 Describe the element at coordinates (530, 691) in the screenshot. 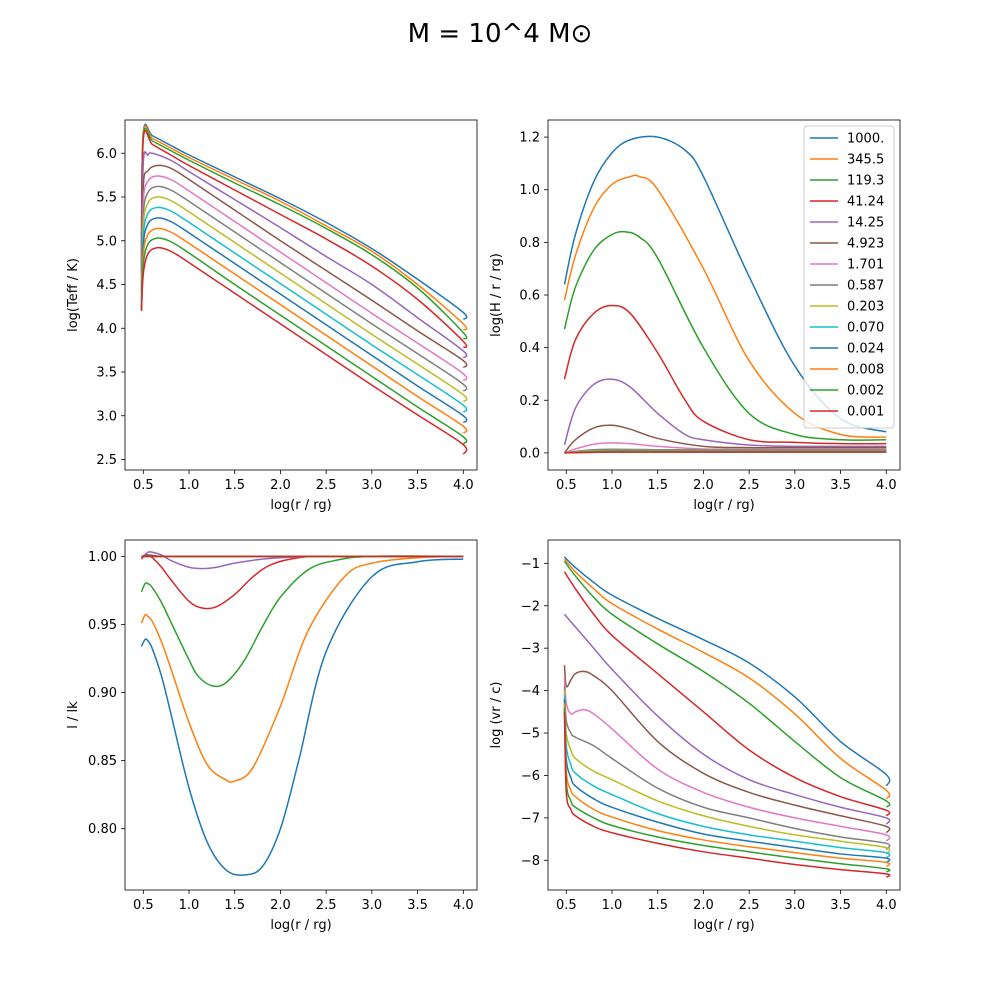

I see `y-tick-label: −4` at that location.